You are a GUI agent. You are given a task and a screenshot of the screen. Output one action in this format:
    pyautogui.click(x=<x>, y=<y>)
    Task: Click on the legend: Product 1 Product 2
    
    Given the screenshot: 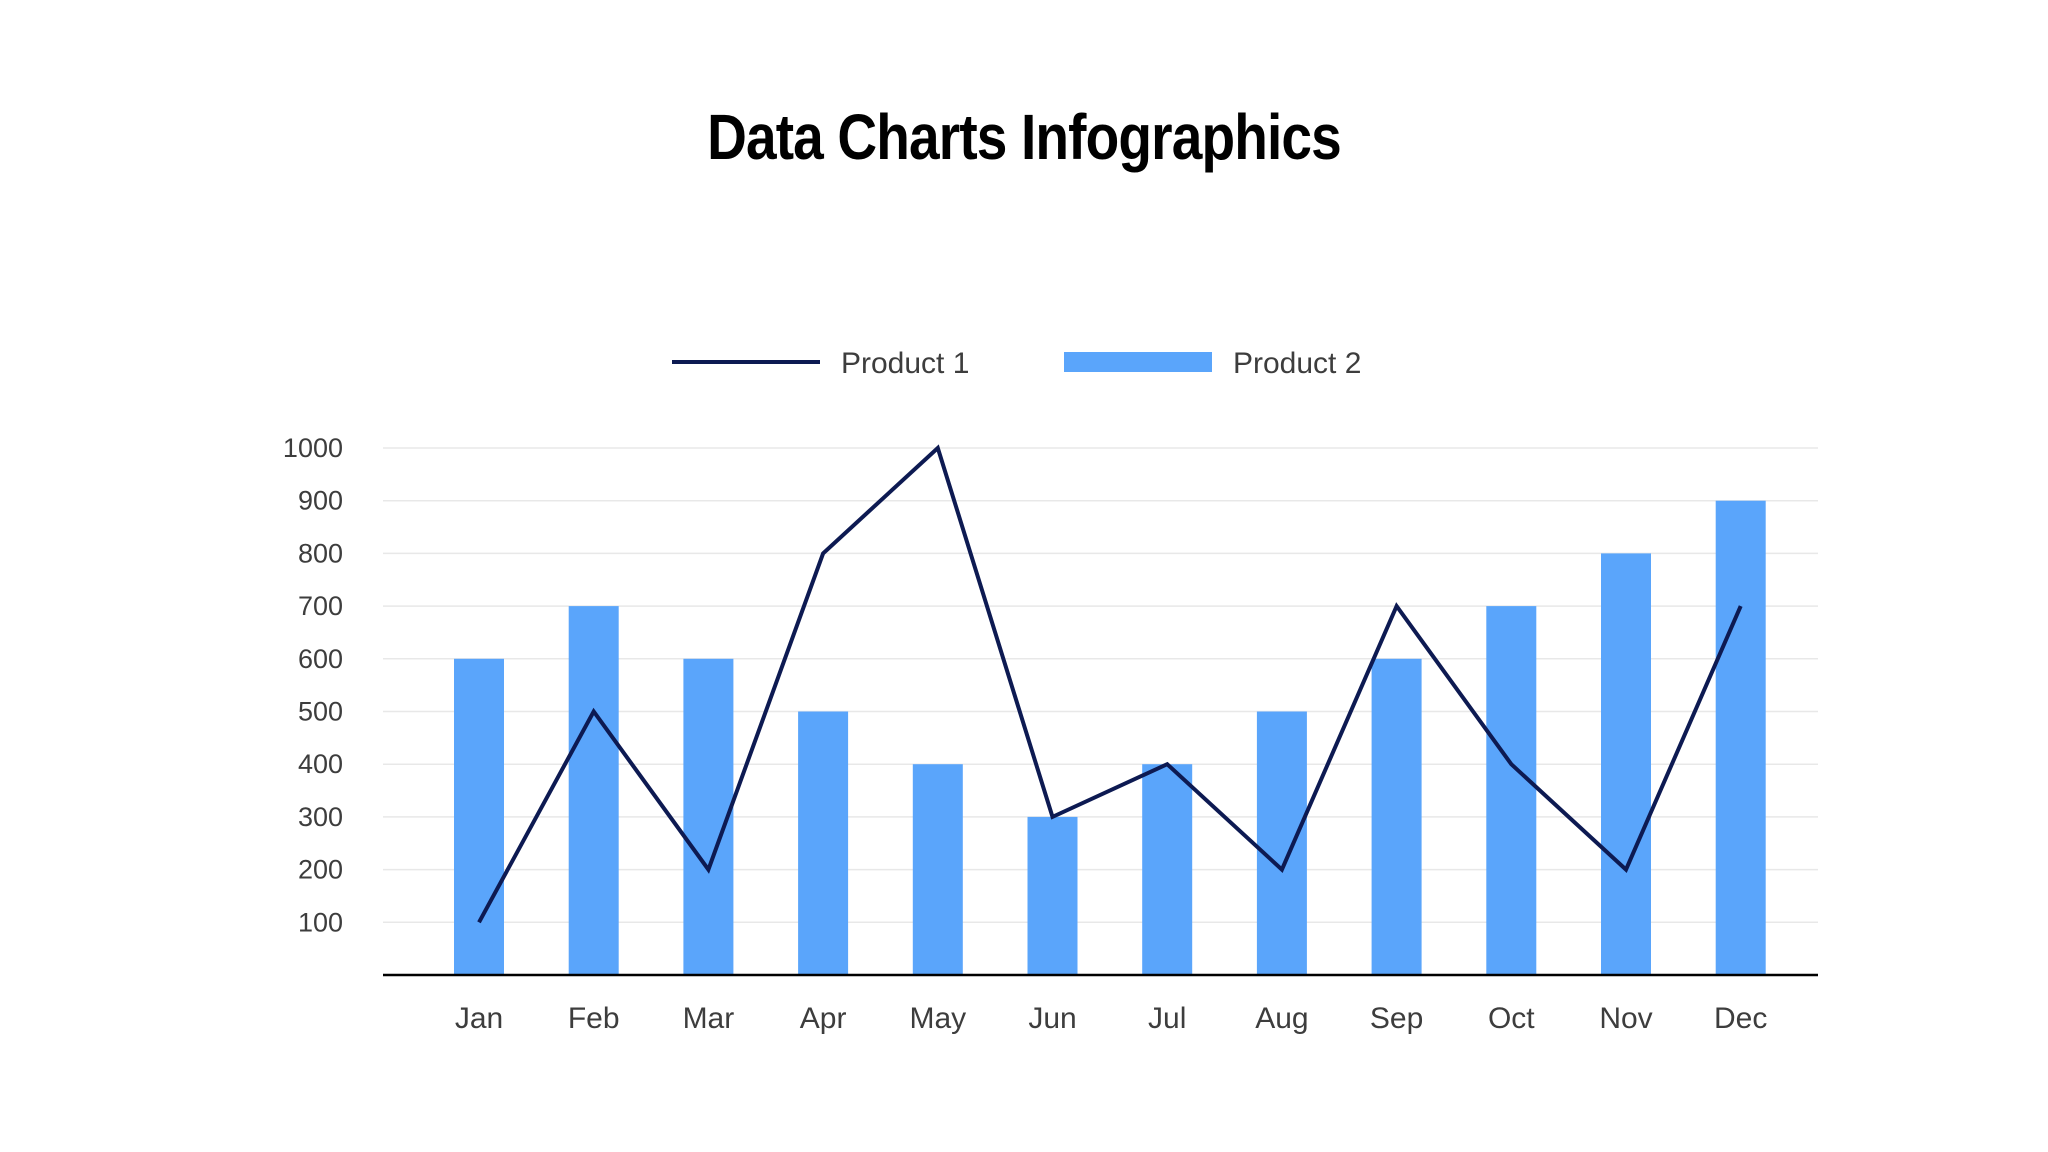 What is the action you would take?
    pyautogui.click(x=1016, y=363)
    